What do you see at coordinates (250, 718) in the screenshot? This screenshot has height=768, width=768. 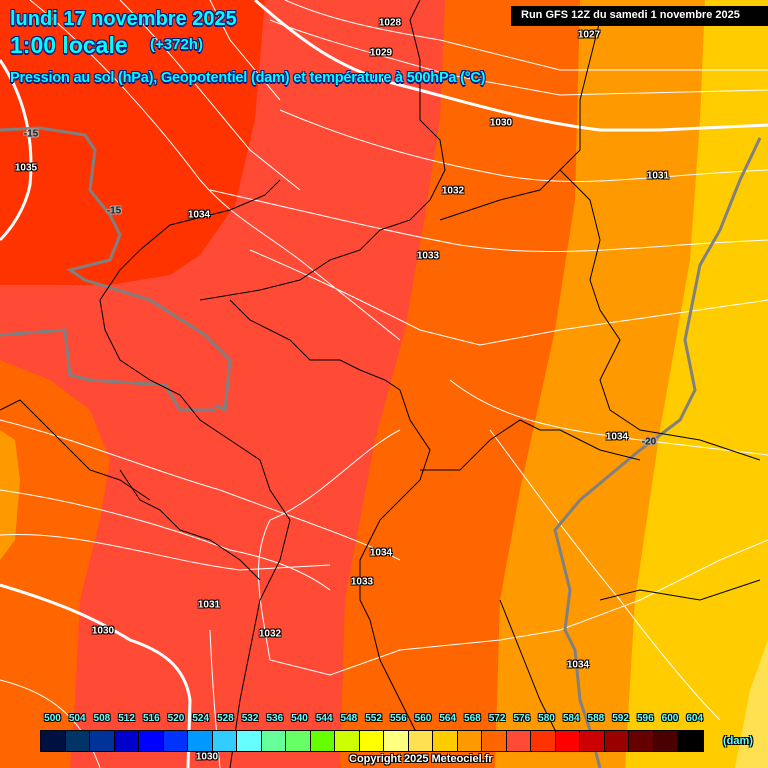 I see `colorbar-tick-label: 532` at bounding box center [250, 718].